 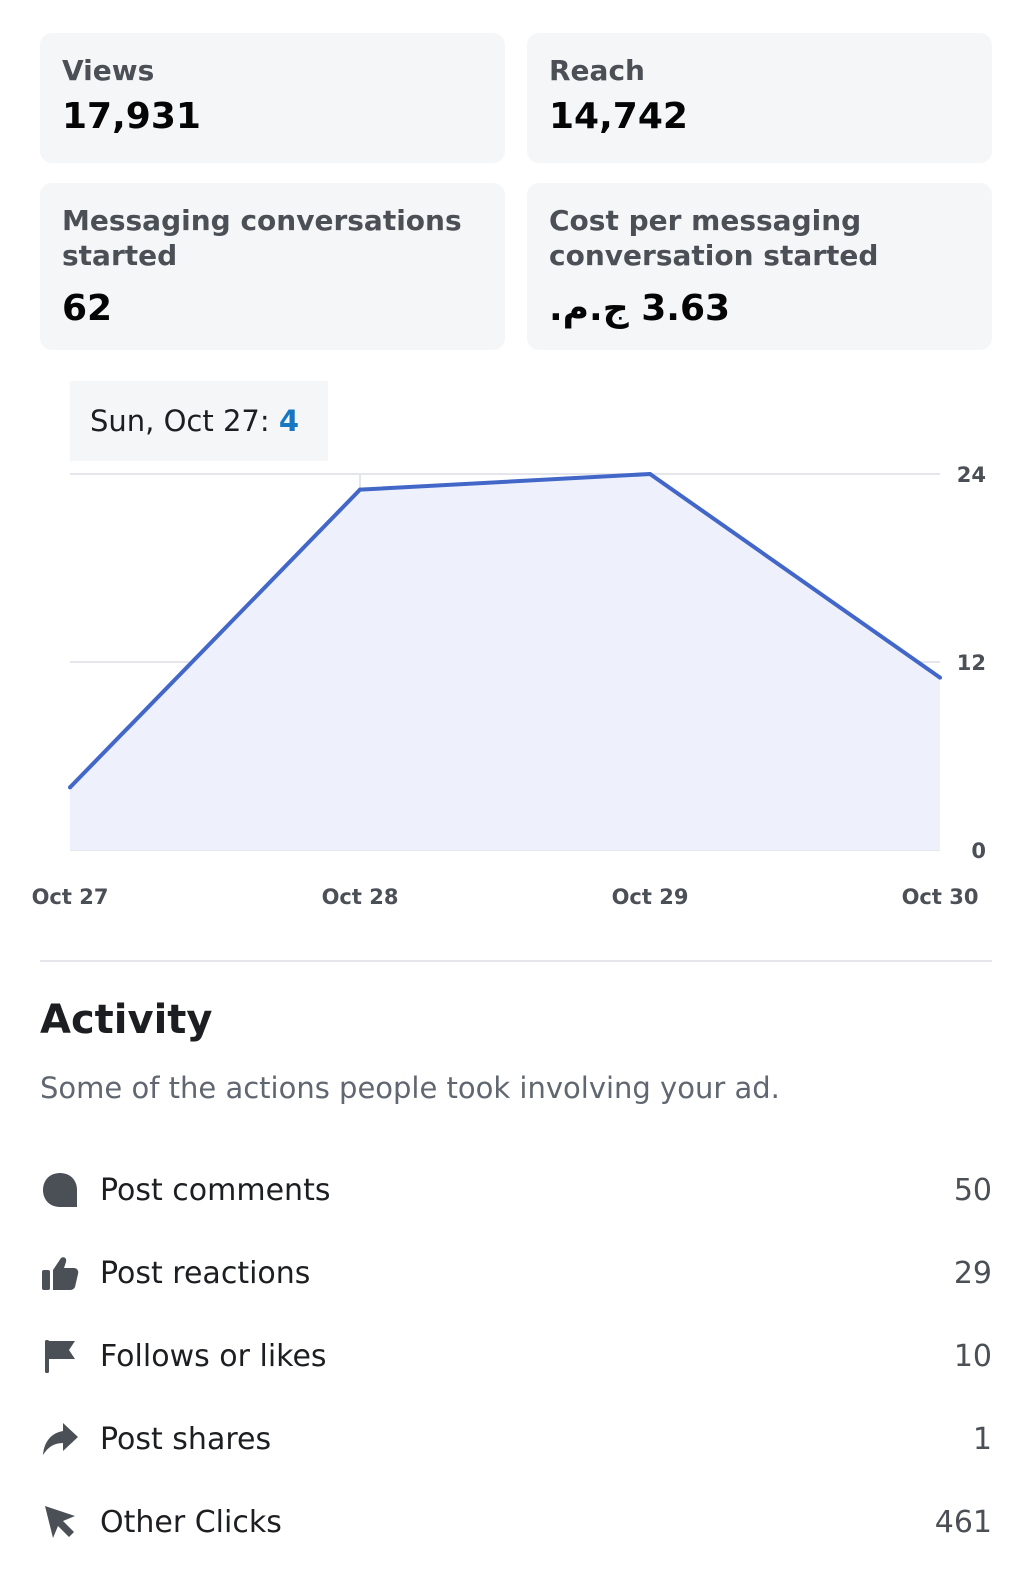 What do you see at coordinates (516, 961) in the screenshot?
I see `section-divider` at bounding box center [516, 961].